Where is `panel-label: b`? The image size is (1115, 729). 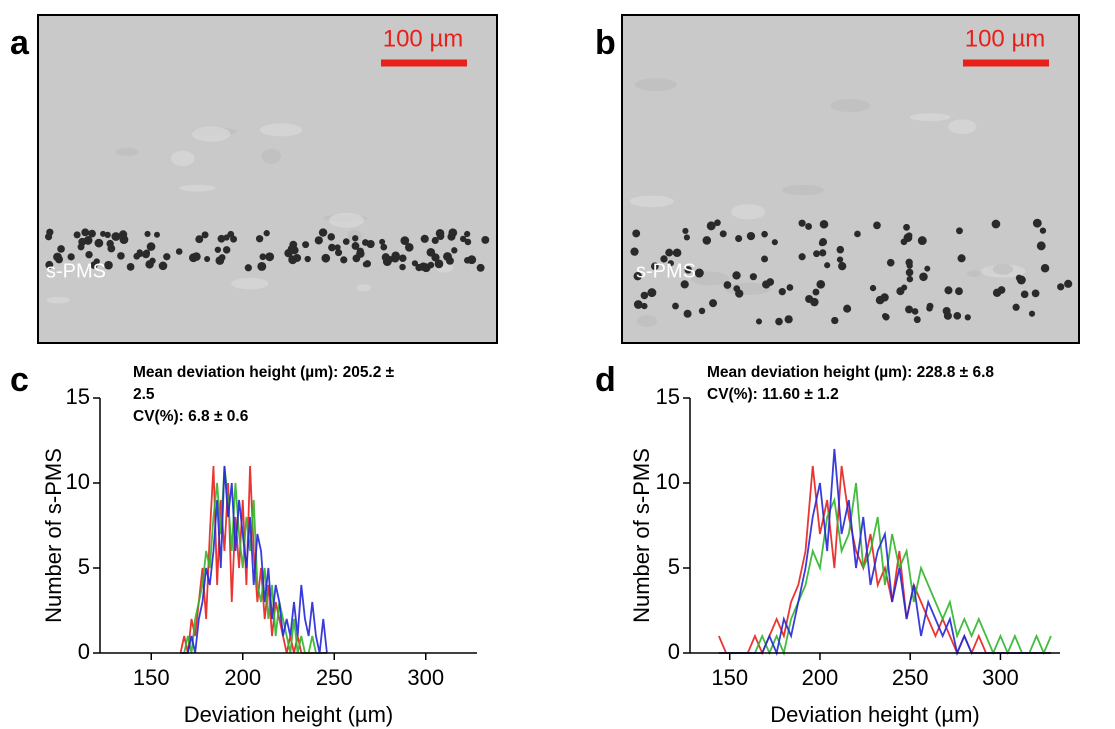 panel-label: b is located at coordinates (605, 43).